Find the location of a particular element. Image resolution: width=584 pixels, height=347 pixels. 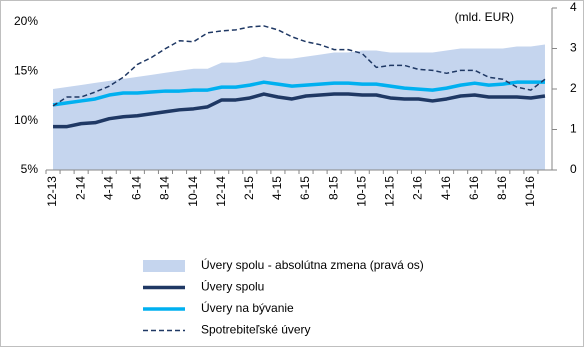

x-tick-label: 10-15 is located at coordinates (361, 191).